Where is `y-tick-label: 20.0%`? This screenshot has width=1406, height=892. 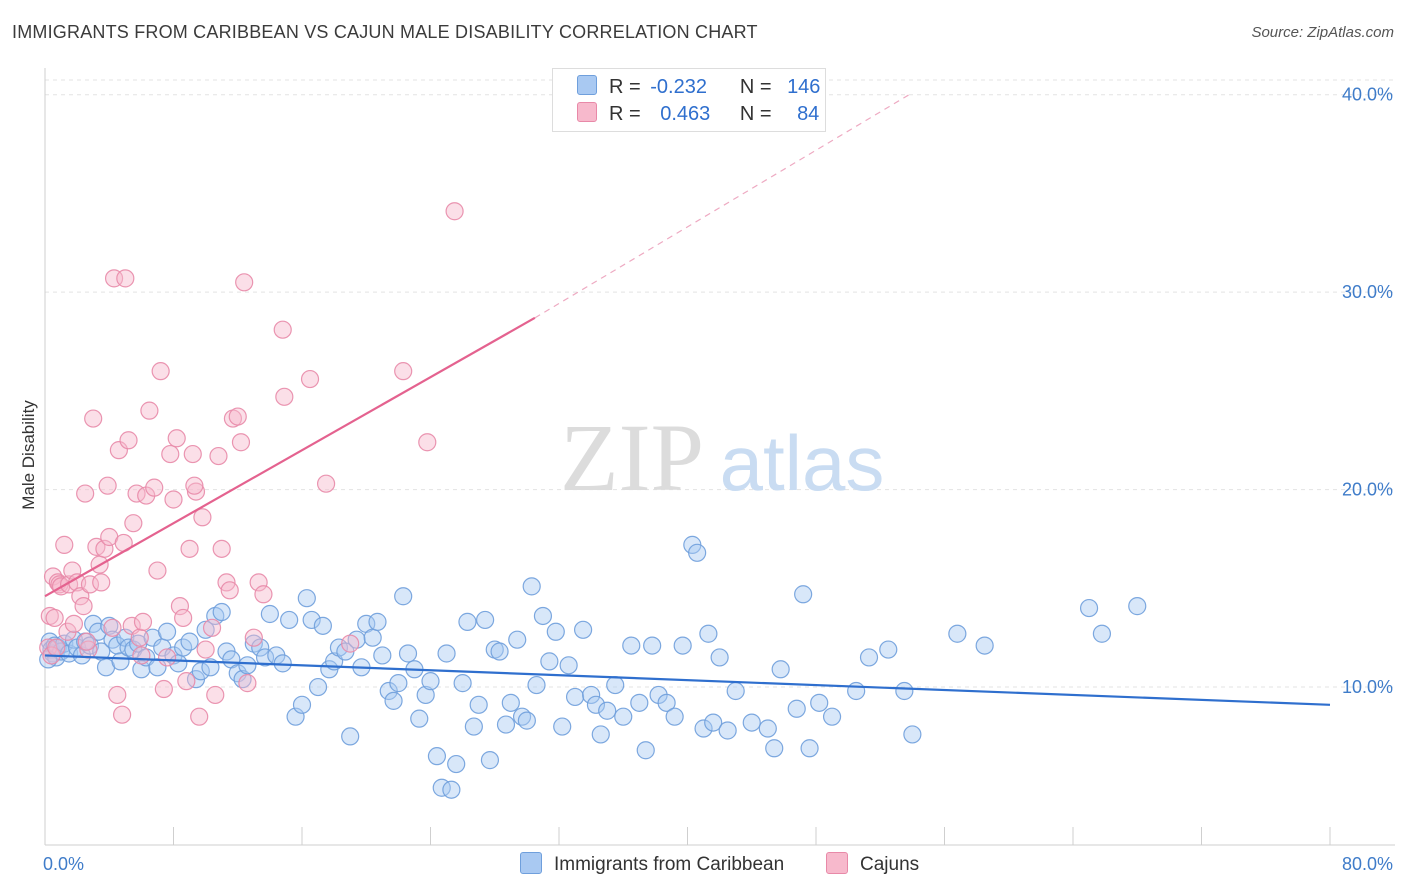
y-tick-label: 20.0% is located at coordinates (1367, 490).